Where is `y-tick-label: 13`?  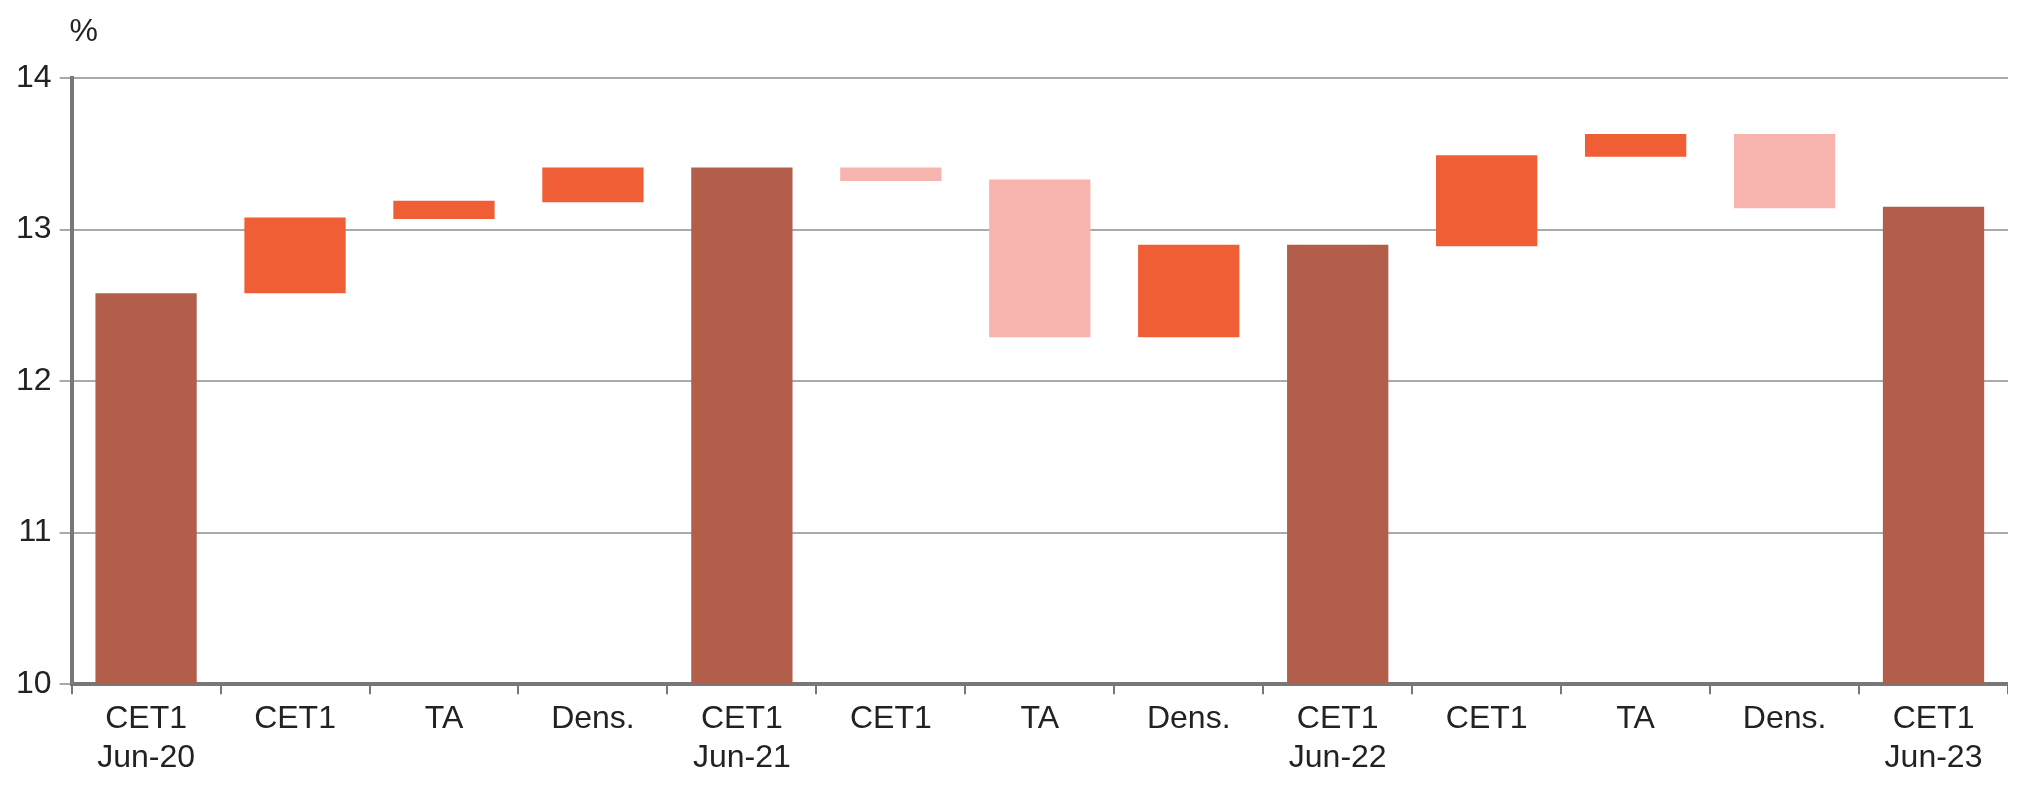 y-tick-label: 13 is located at coordinates (34, 227).